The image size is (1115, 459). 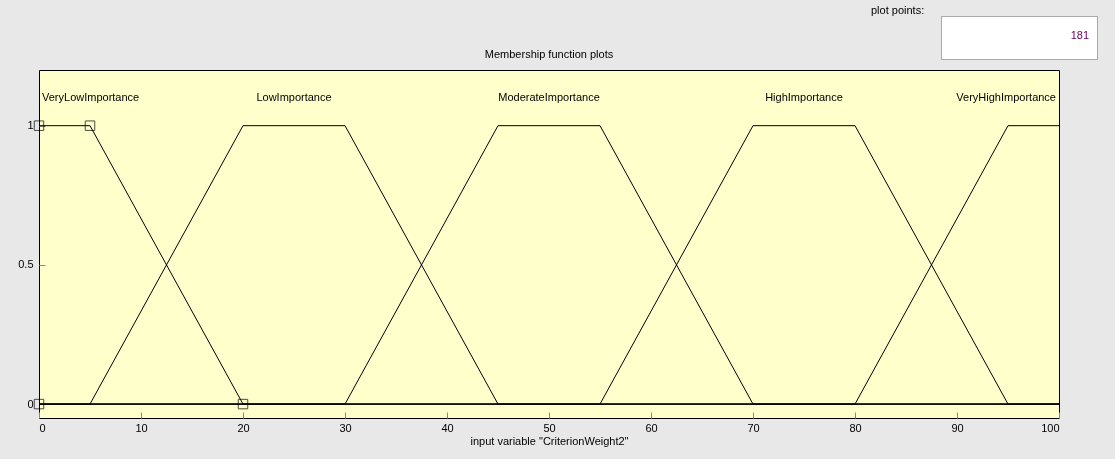 What do you see at coordinates (294, 96) in the screenshot?
I see `text: LowImportance` at bounding box center [294, 96].